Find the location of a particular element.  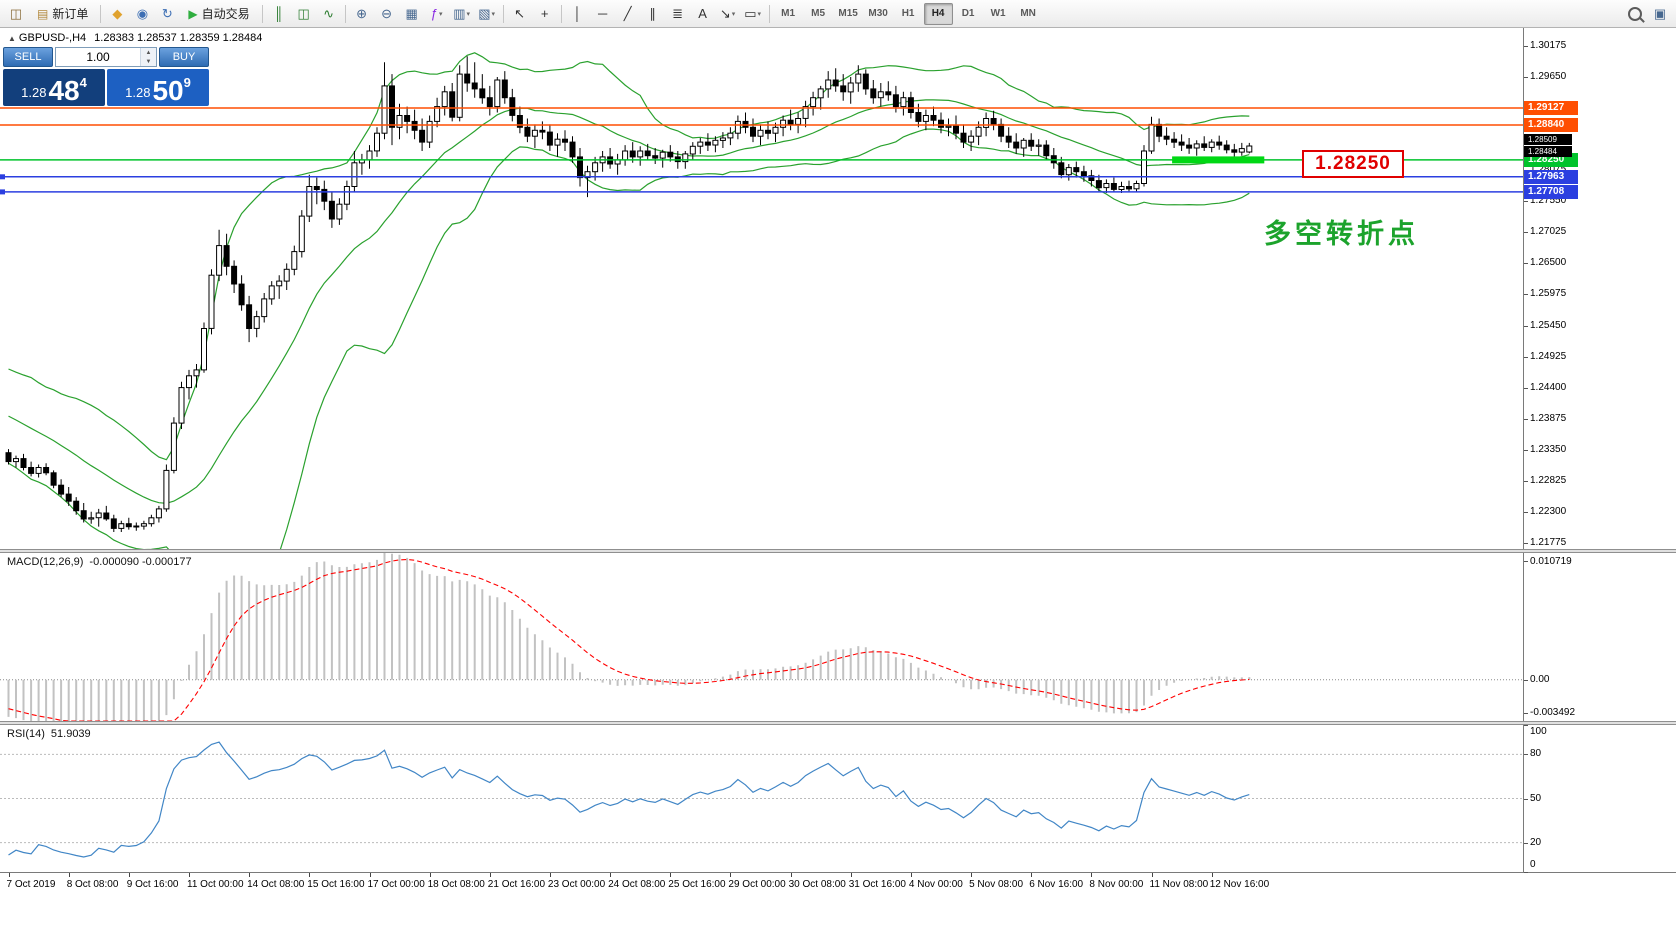

time-axis-label: 15 Oct 16:00 is located at coordinates (336, 884).